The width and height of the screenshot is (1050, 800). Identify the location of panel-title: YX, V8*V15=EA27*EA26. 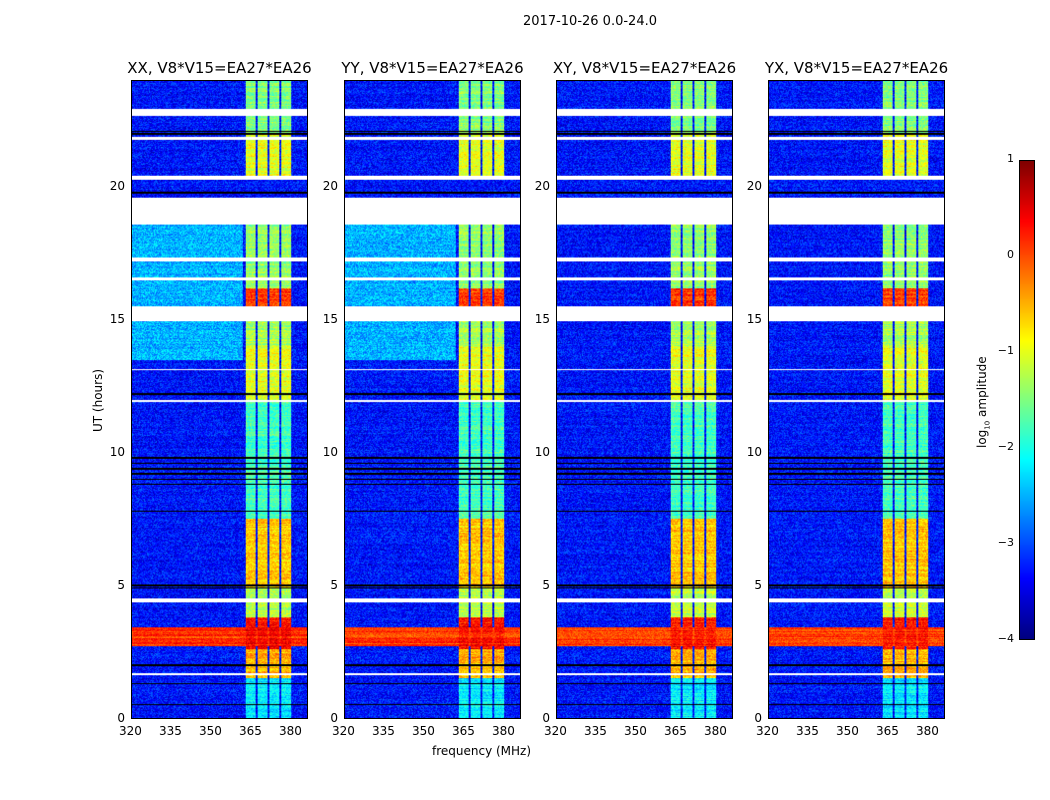
(856, 68).